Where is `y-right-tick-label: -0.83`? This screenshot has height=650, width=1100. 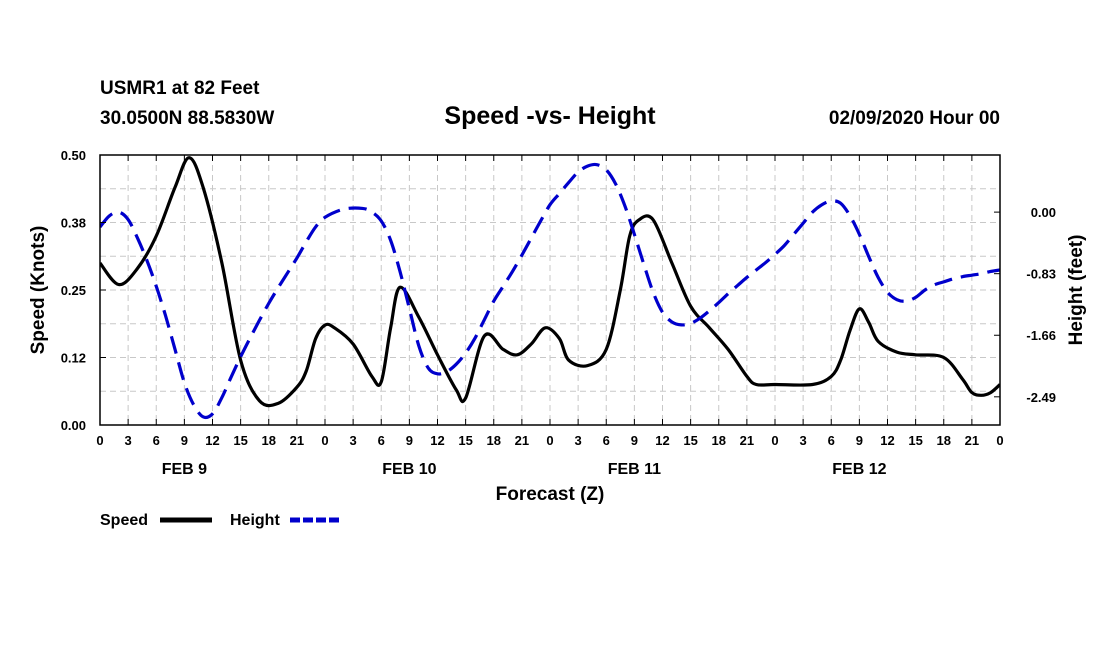
y-right-tick-label: -0.83 is located at coordinates (1041, 274).